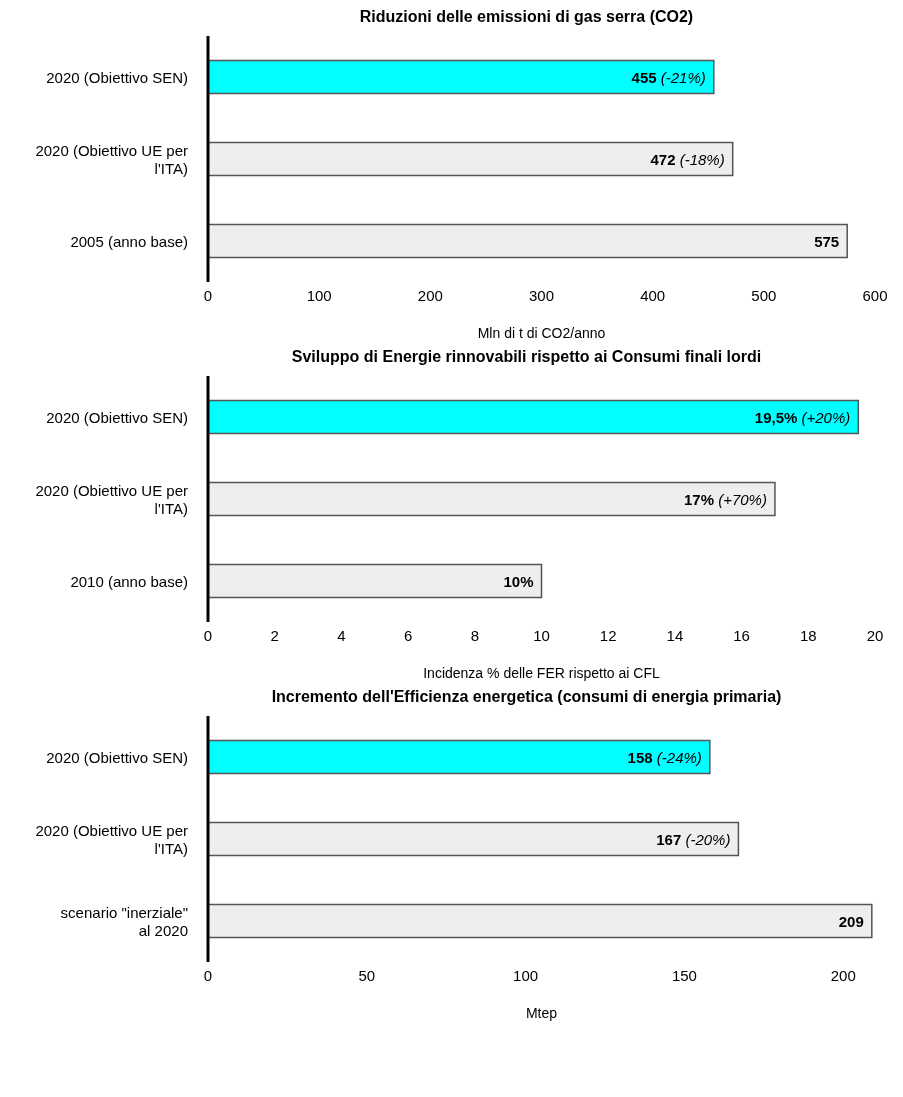  What do you see at coordinates (802, 417) in the screenshot?
I see `data-label: 19,5% (+20%)` at bounding box center [802, 417].